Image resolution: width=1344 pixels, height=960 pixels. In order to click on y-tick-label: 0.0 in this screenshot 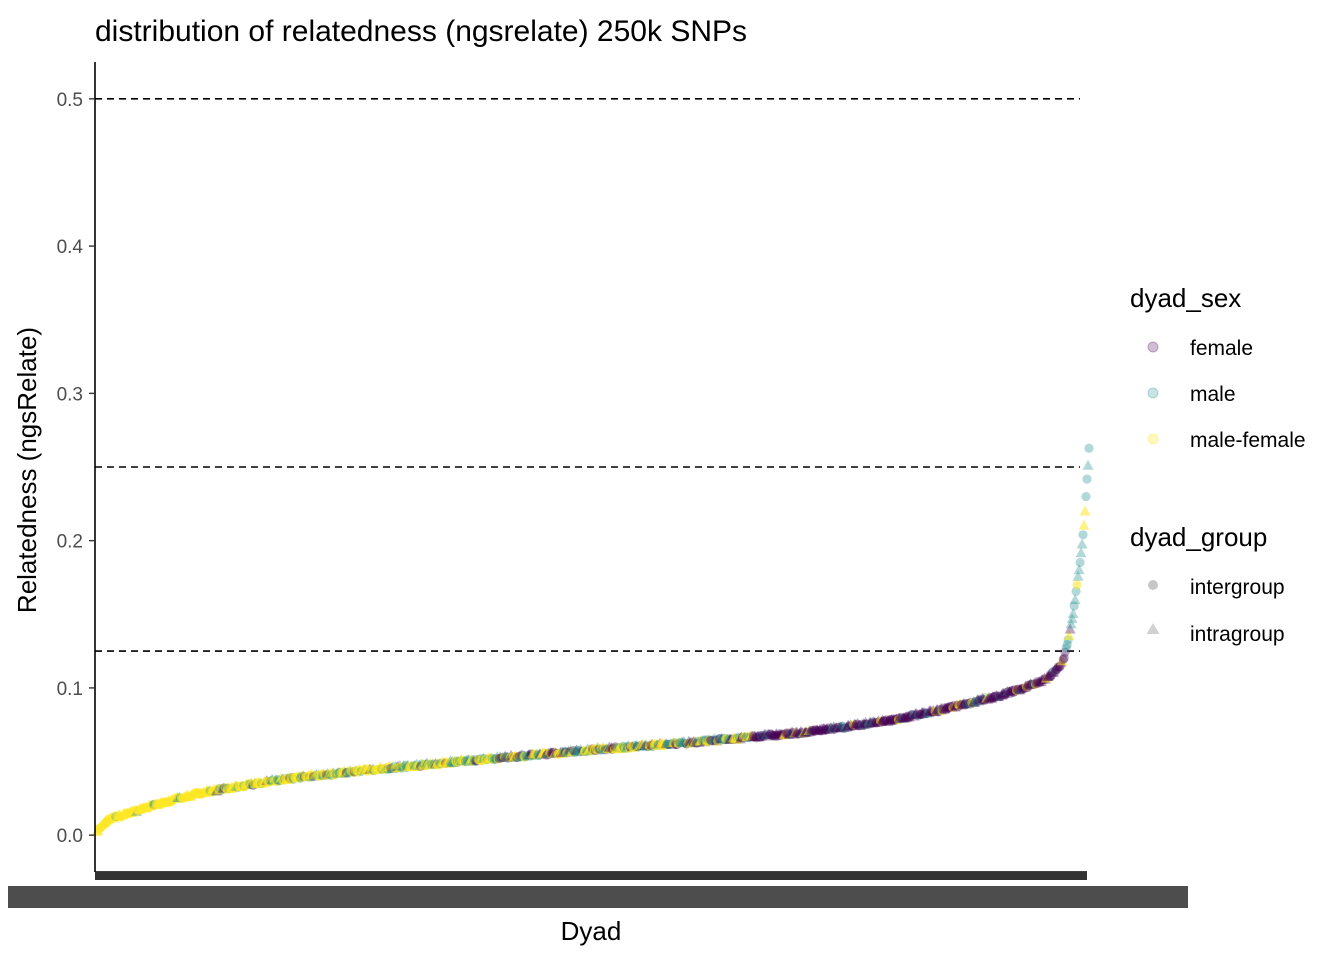, I will do `click(70, 836)`.